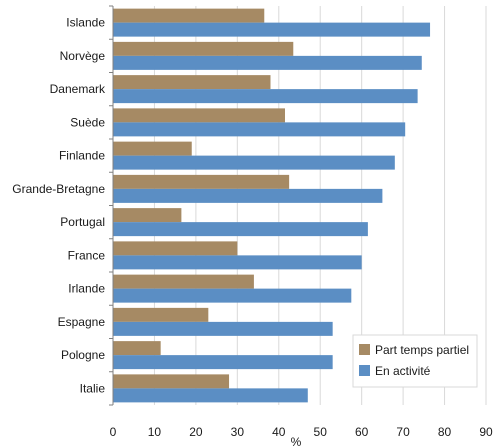 This screenshot has width=497, height=447. Describe the element at coordinates (82, 222) in the screenshot. I see `category-label-portugal: Portugal` at that location.